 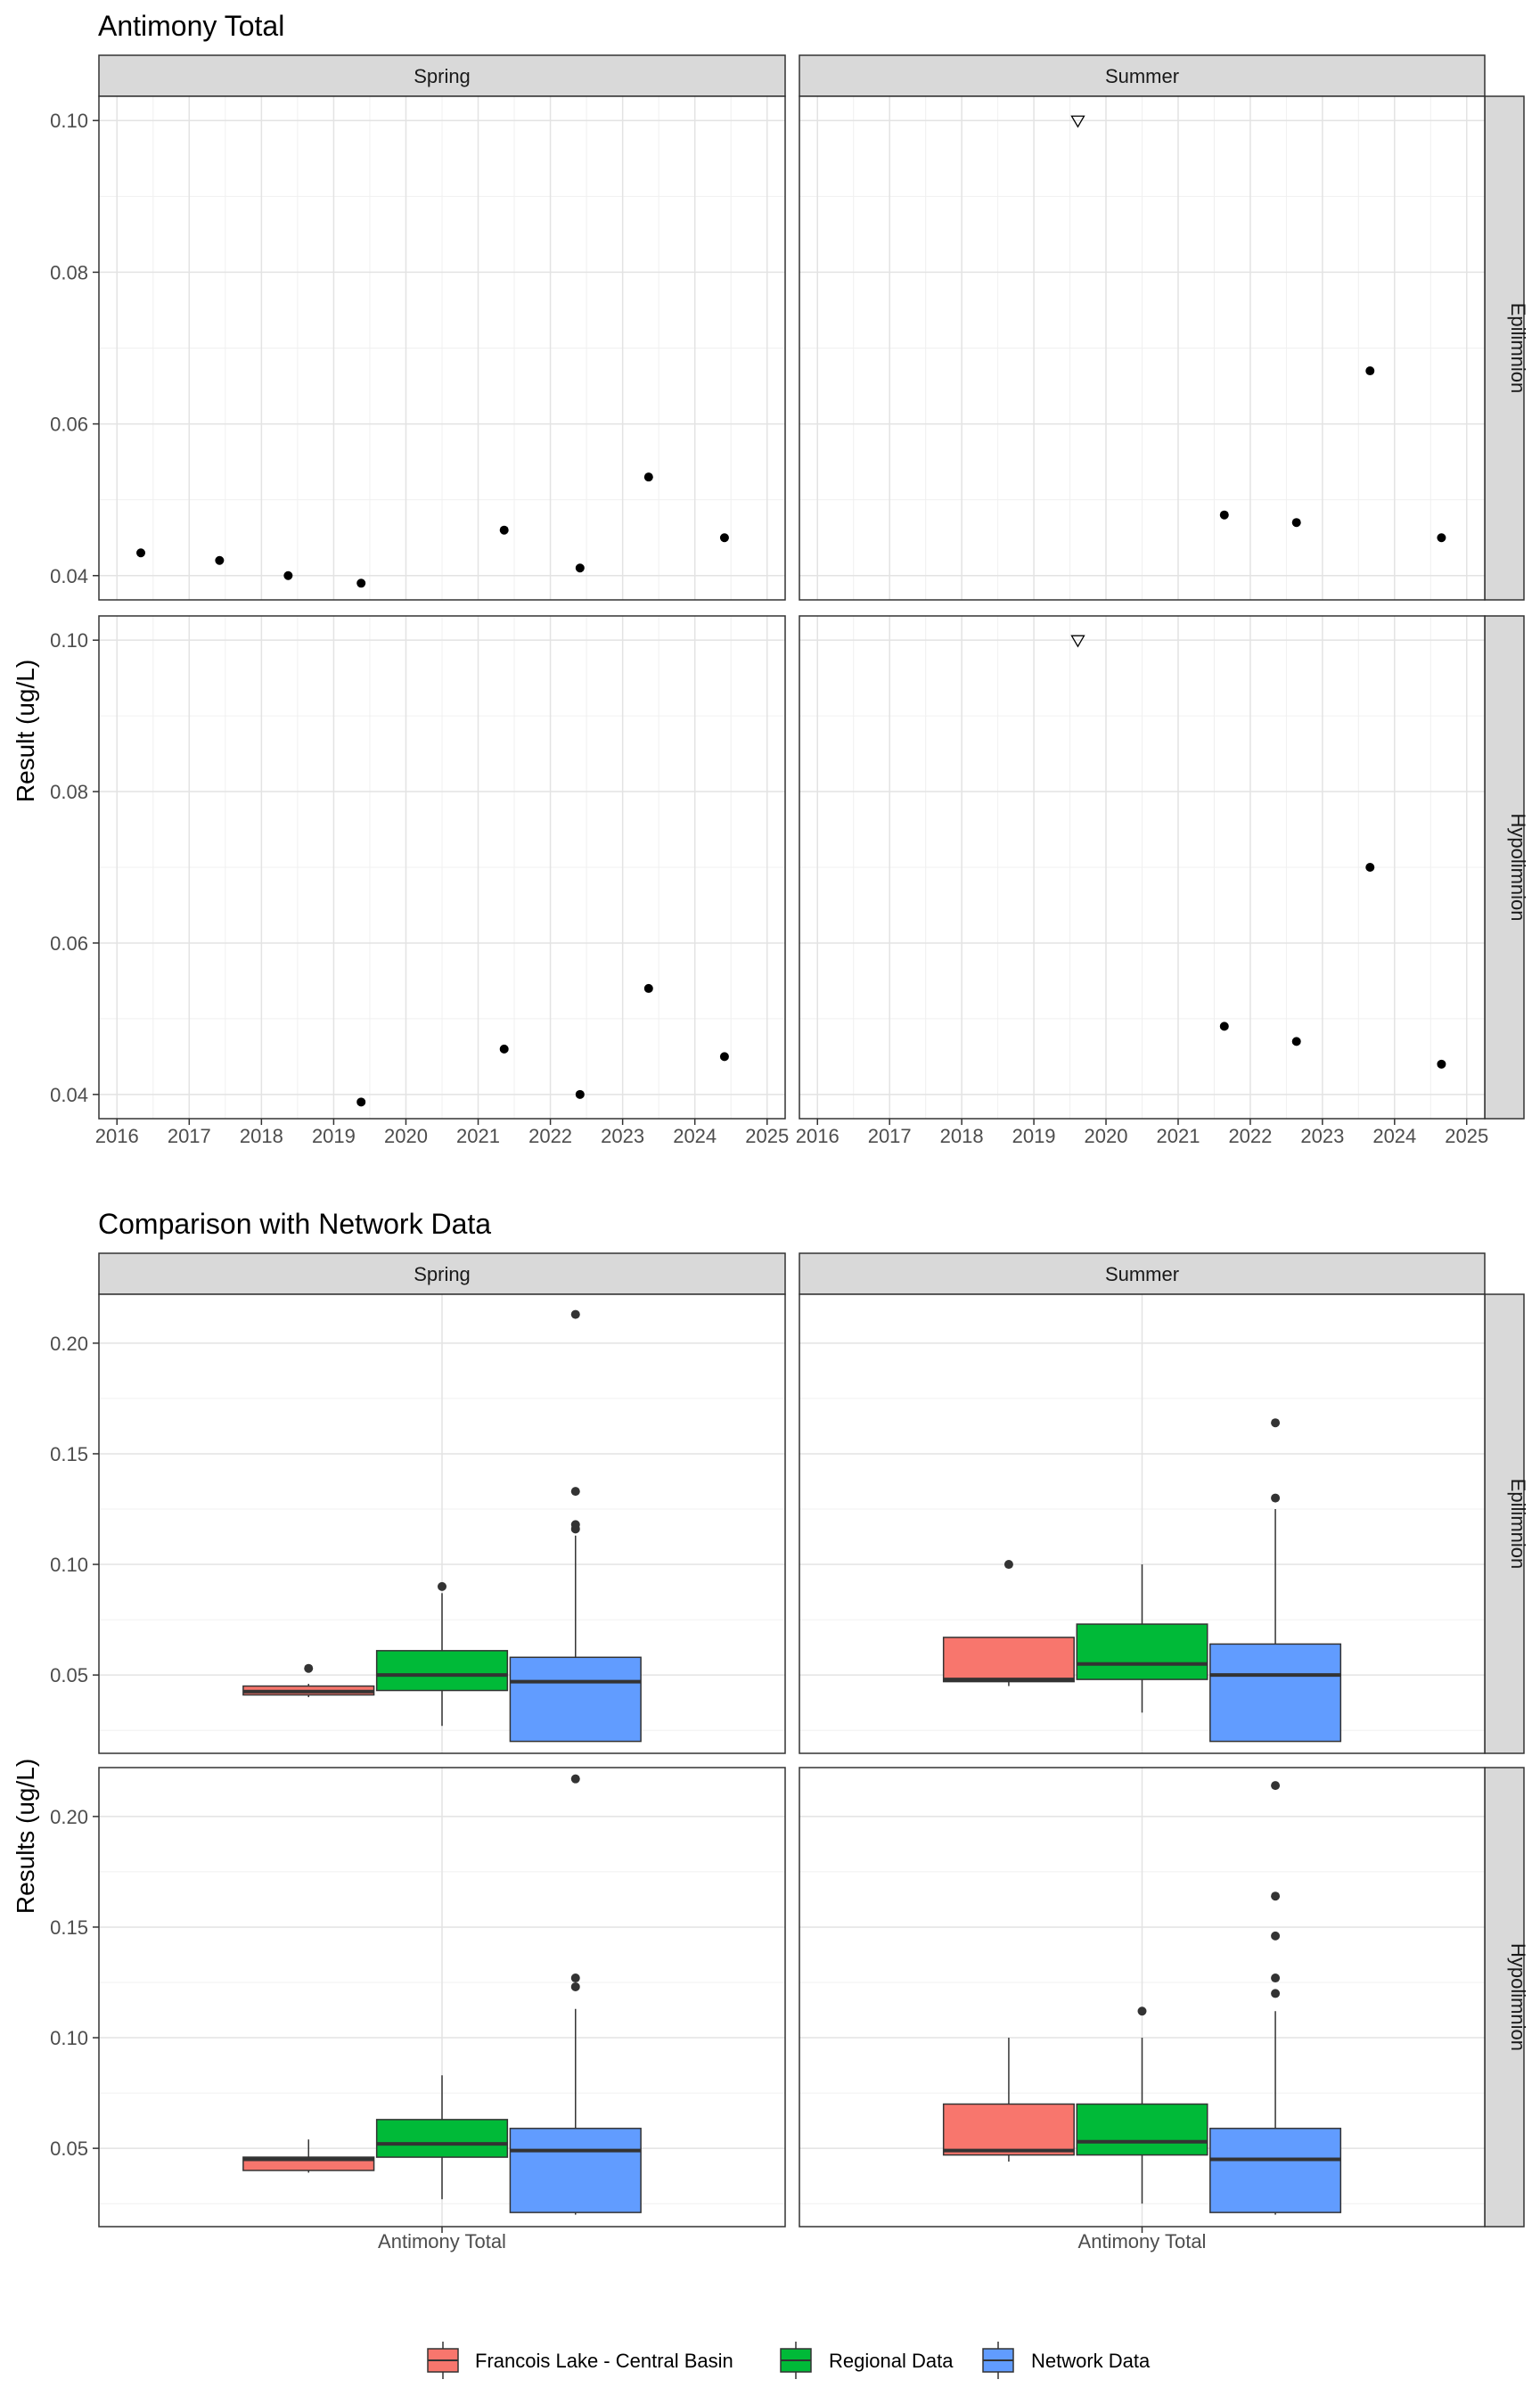 What do you see at coordinates (1142, 1997) in the screenshot?
I see `panel-summer-hypolimnion` at bounding box center [1142, 1997].